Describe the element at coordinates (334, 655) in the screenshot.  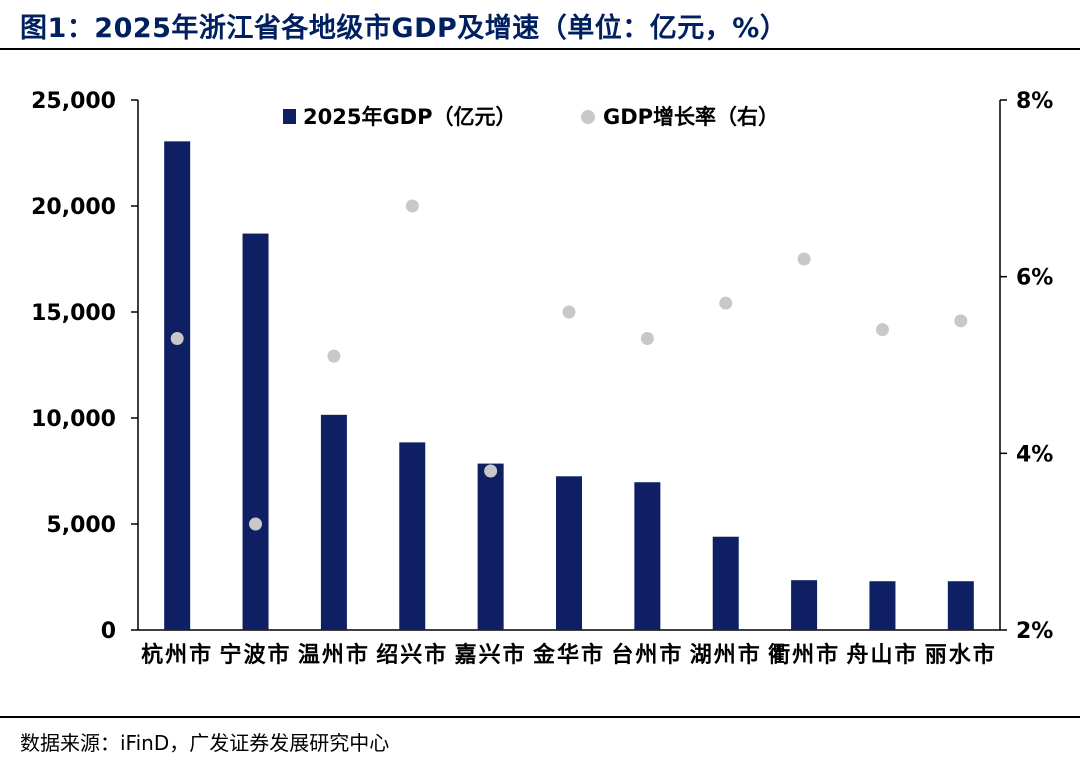
I see `category-label: 温州市` at that location.